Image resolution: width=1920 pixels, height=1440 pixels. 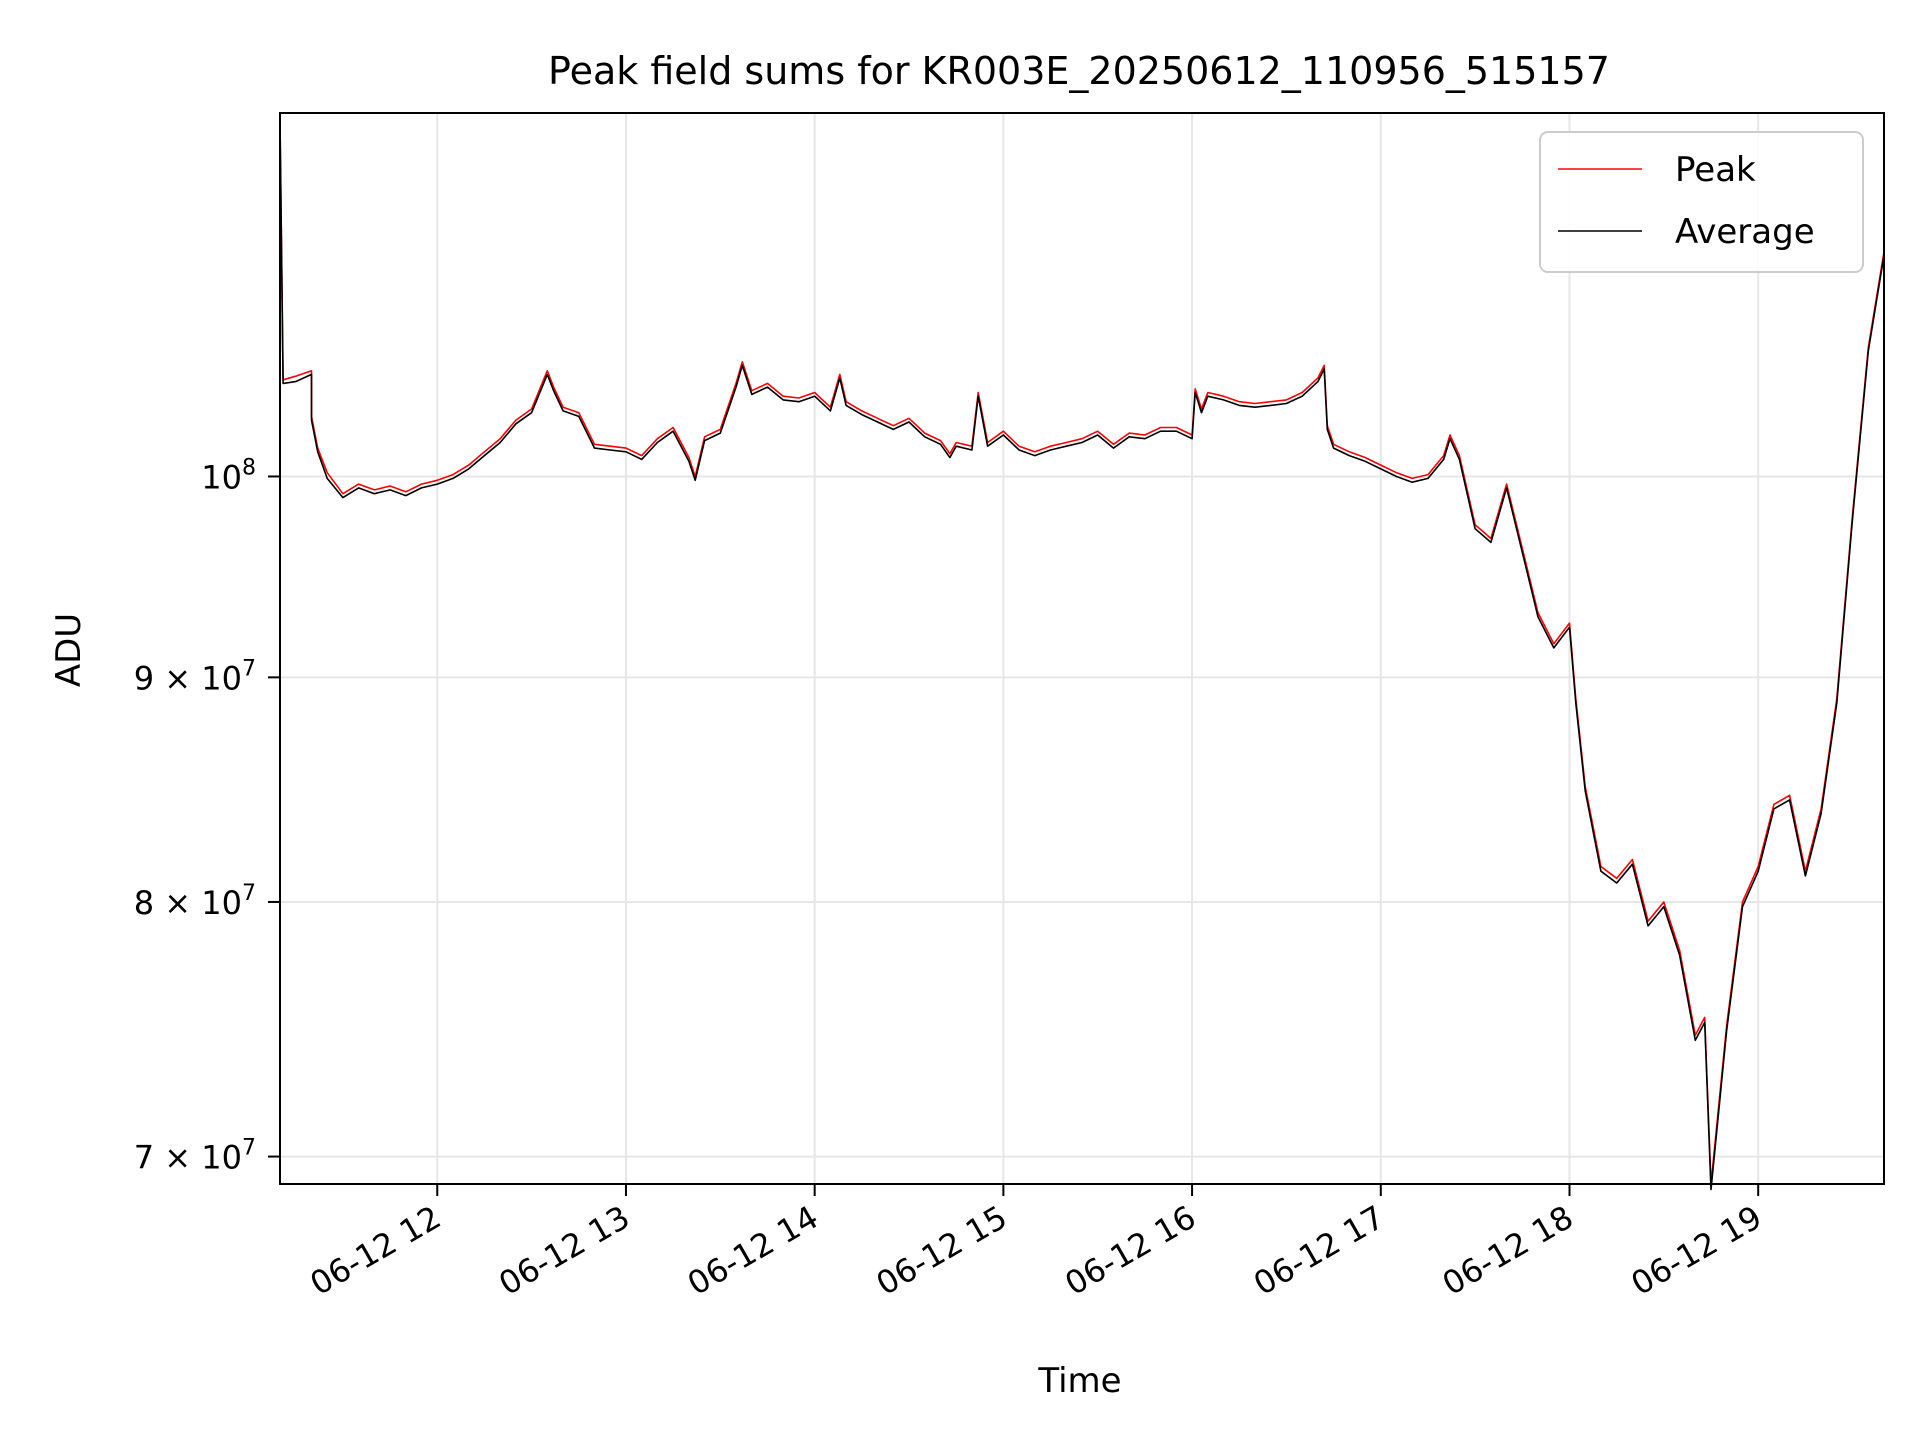 What do you see at coordinates (1715, 170) in the screenshot?
I see `legend-label-peak: Peak` at bounding box center [1715, 170].